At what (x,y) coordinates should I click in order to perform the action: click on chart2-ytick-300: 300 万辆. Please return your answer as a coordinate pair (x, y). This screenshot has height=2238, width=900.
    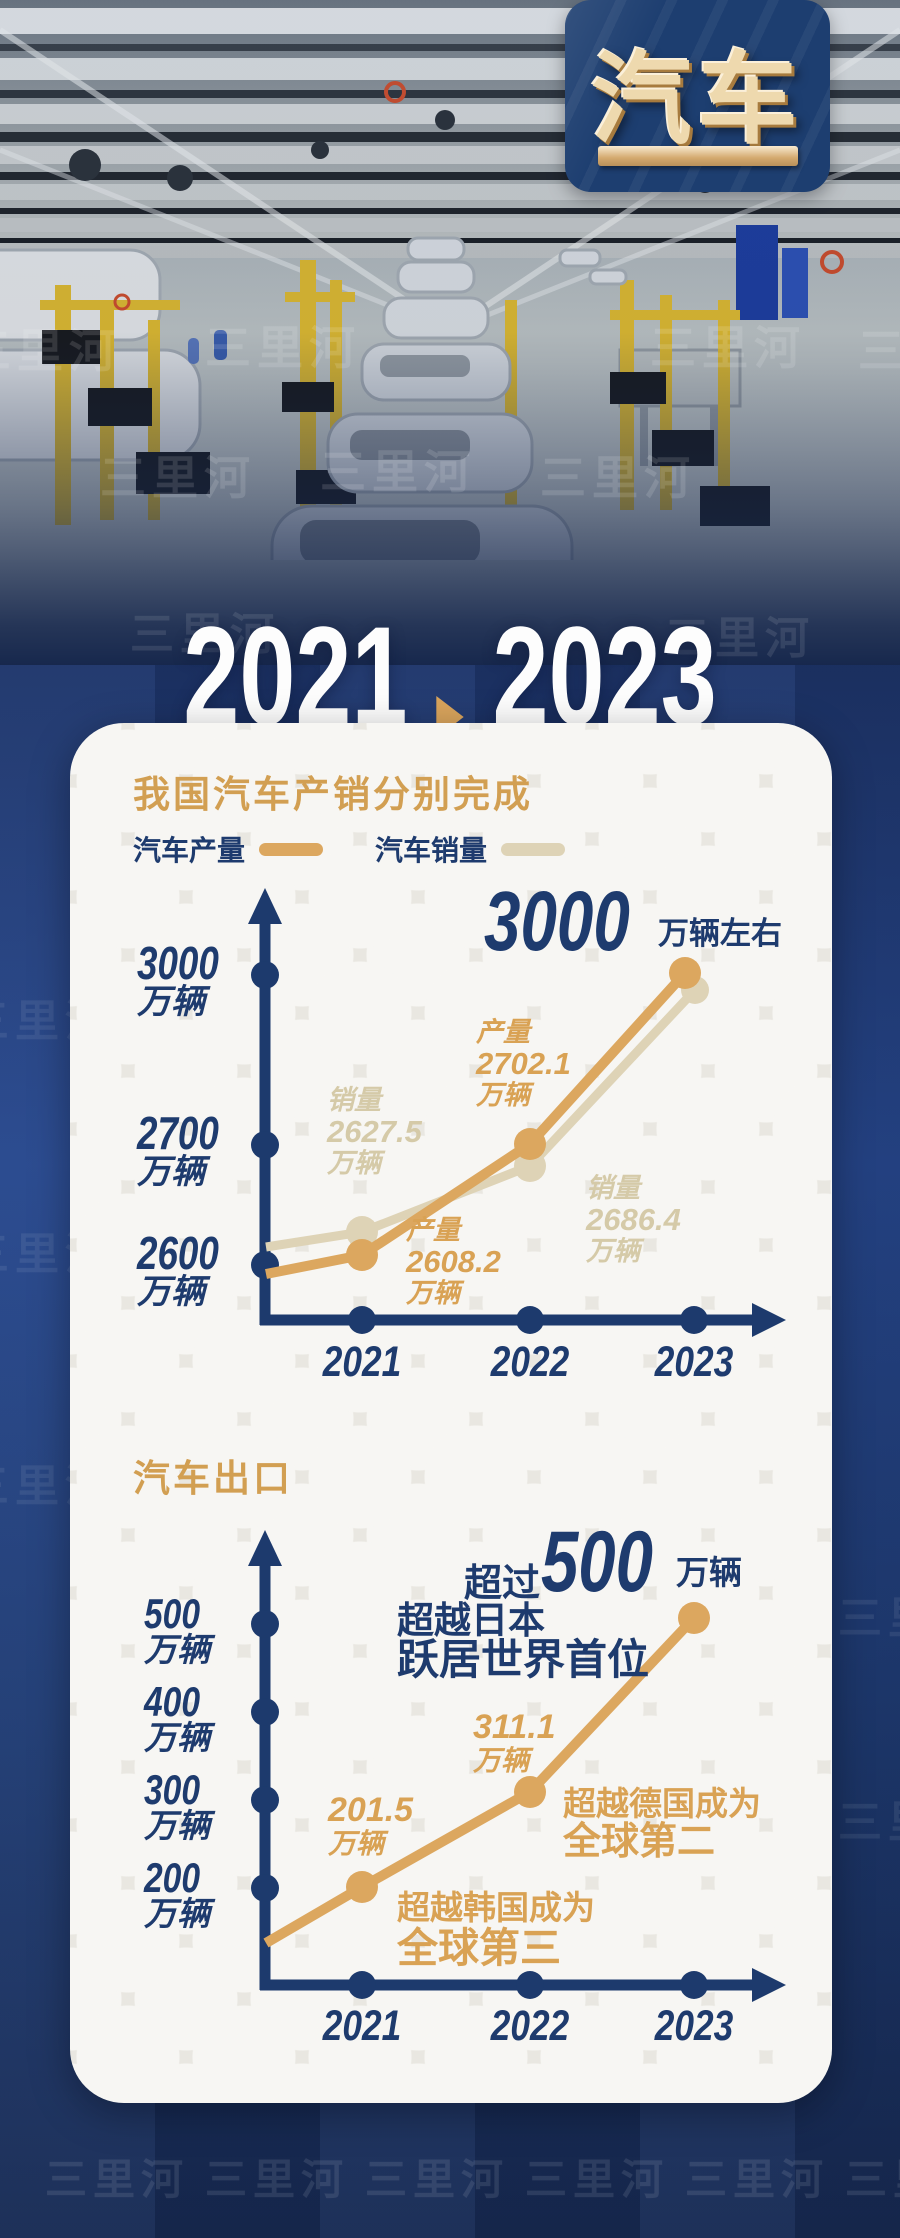
    Looking at the image, I should click on (179, 1805).